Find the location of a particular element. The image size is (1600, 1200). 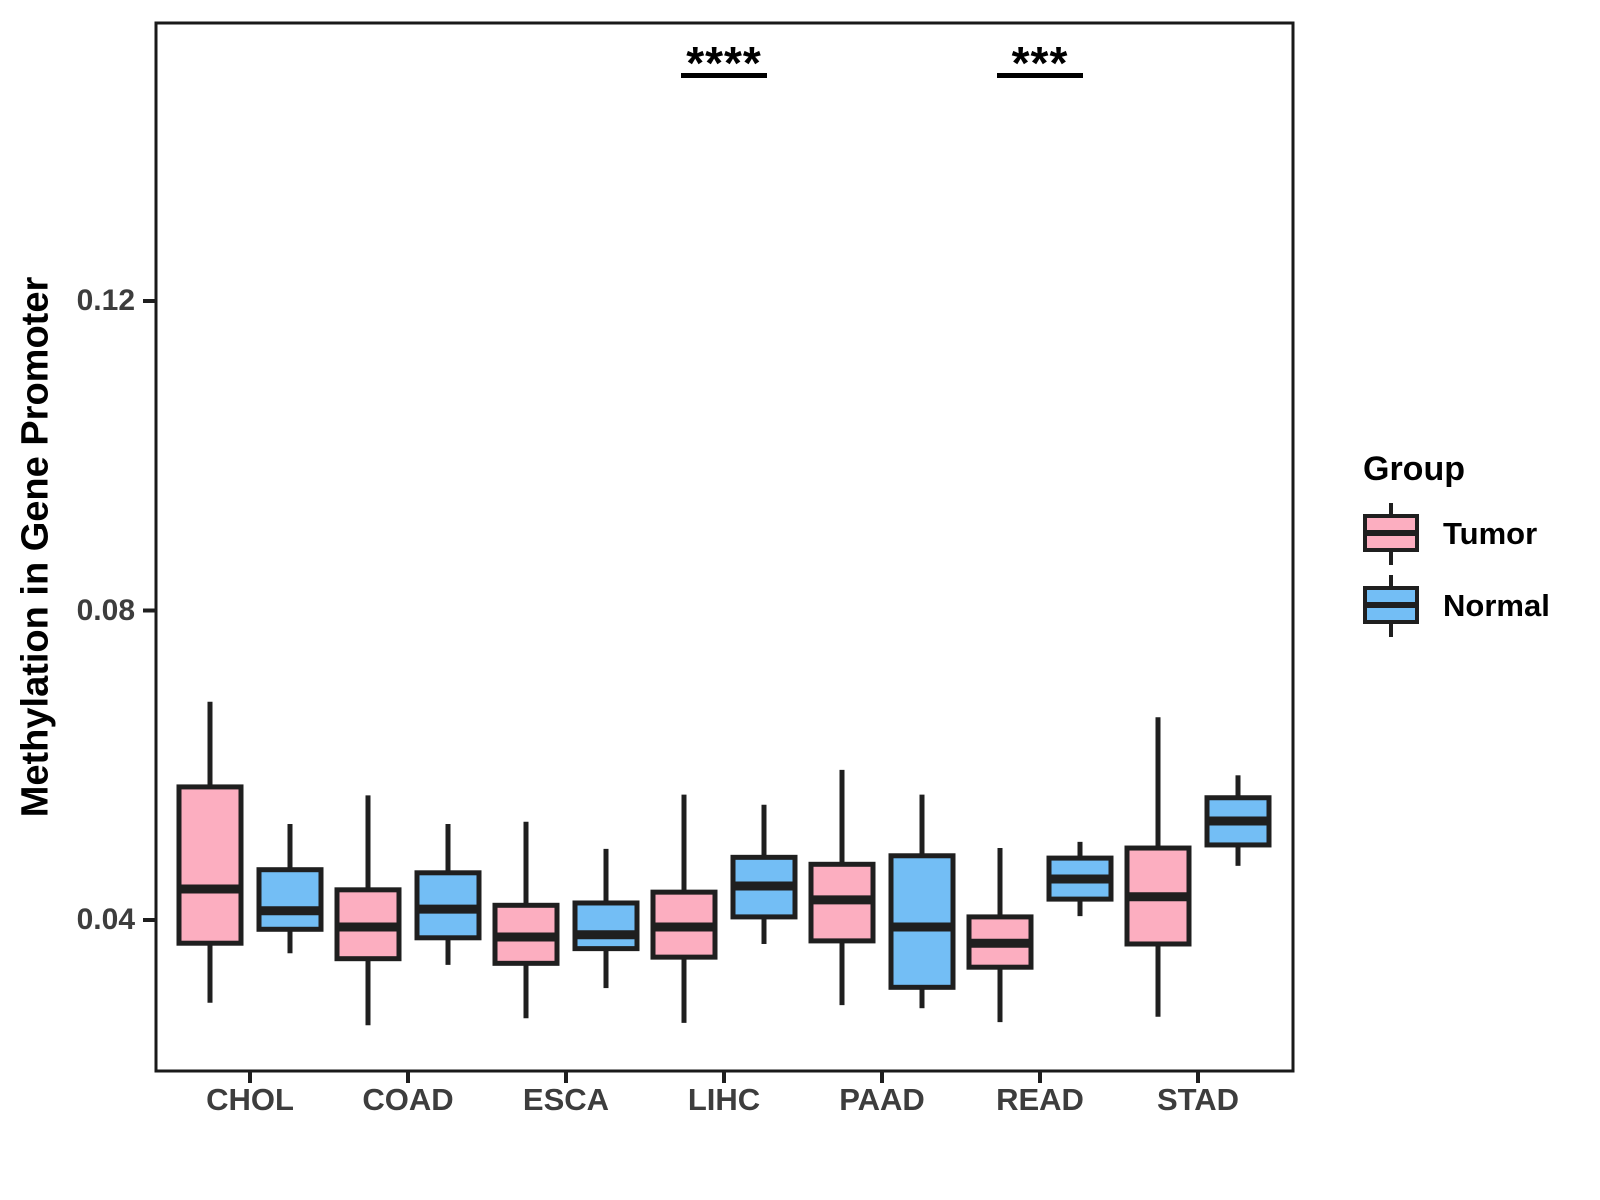

legend-item-normal: Normal is located at coordinates (1456, 606).